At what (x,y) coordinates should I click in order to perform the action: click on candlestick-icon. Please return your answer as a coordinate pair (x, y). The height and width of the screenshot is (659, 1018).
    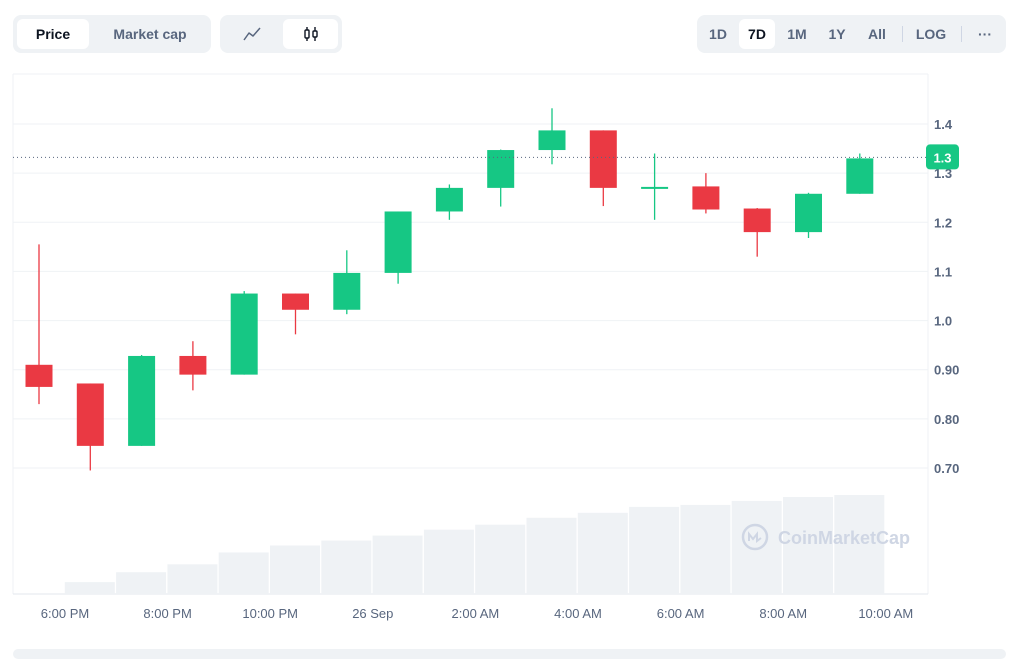
    Looking at the image, I should click on (310, 34).